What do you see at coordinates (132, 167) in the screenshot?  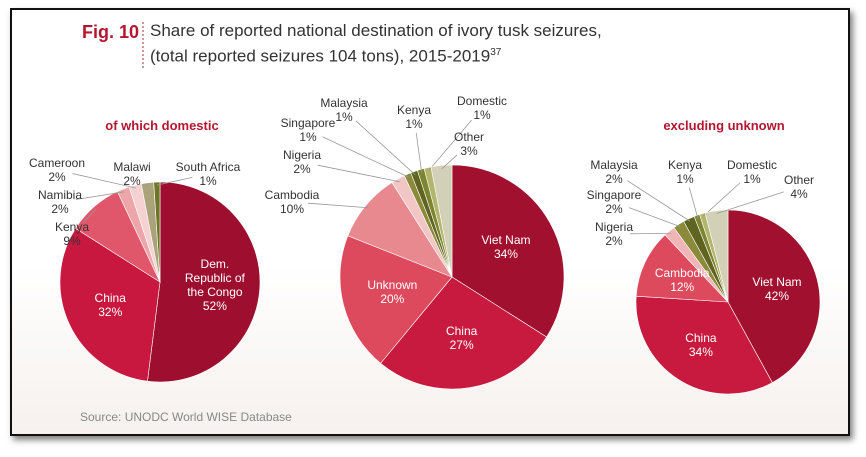 I see `category: Malawi` at bounding box center [132, 167].